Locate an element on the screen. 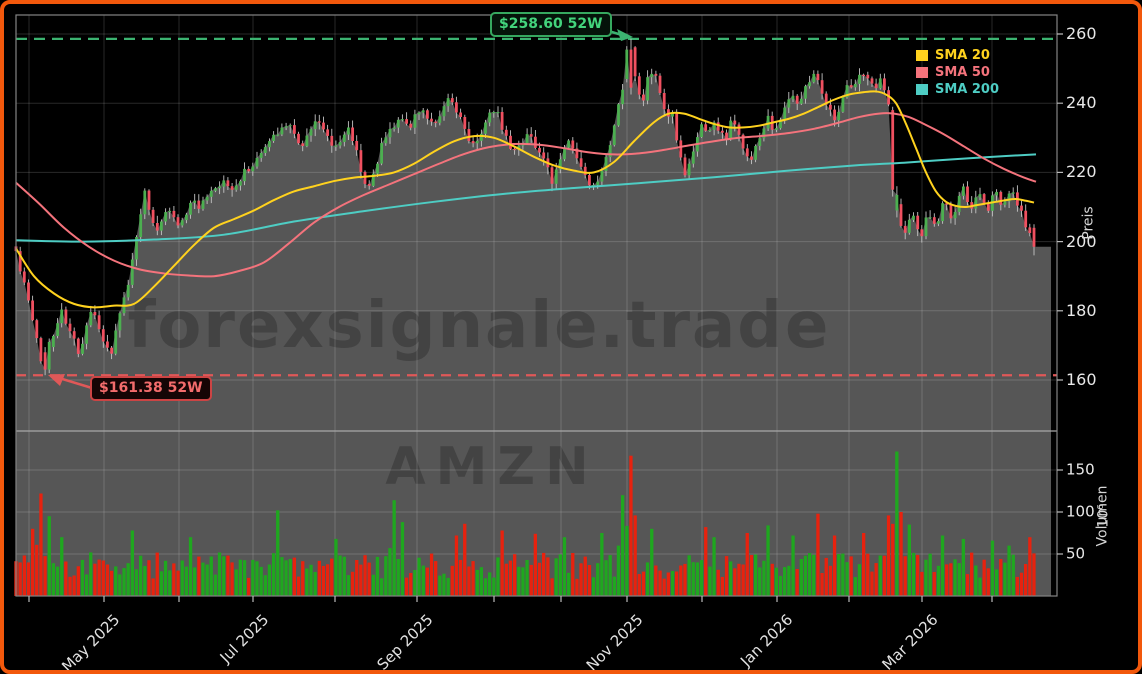  price-tick-label: 260 is located at coordinates (1081, 33).